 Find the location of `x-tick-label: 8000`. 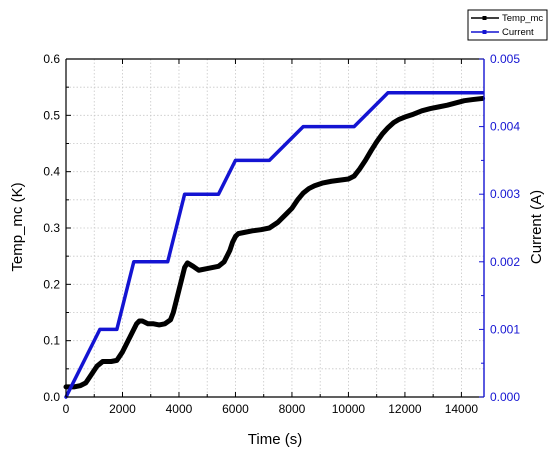

x-tick-label: 8000 is located at coordinates (292, 409).